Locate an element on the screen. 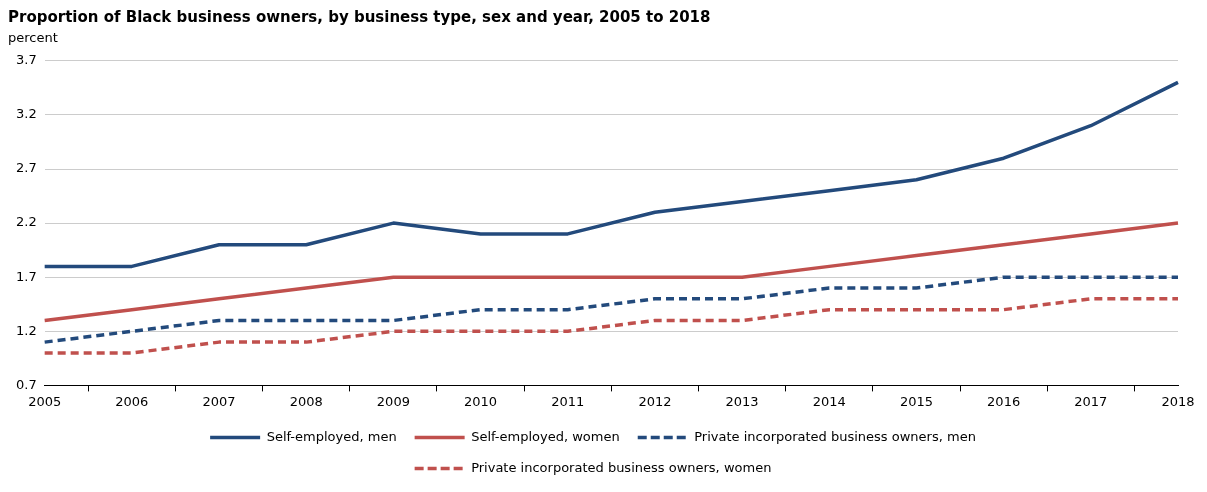 Image resolution: width=1207 pixels, height=492 pixels. x-tick-label: 2006 is located at coordinates (132, 401).